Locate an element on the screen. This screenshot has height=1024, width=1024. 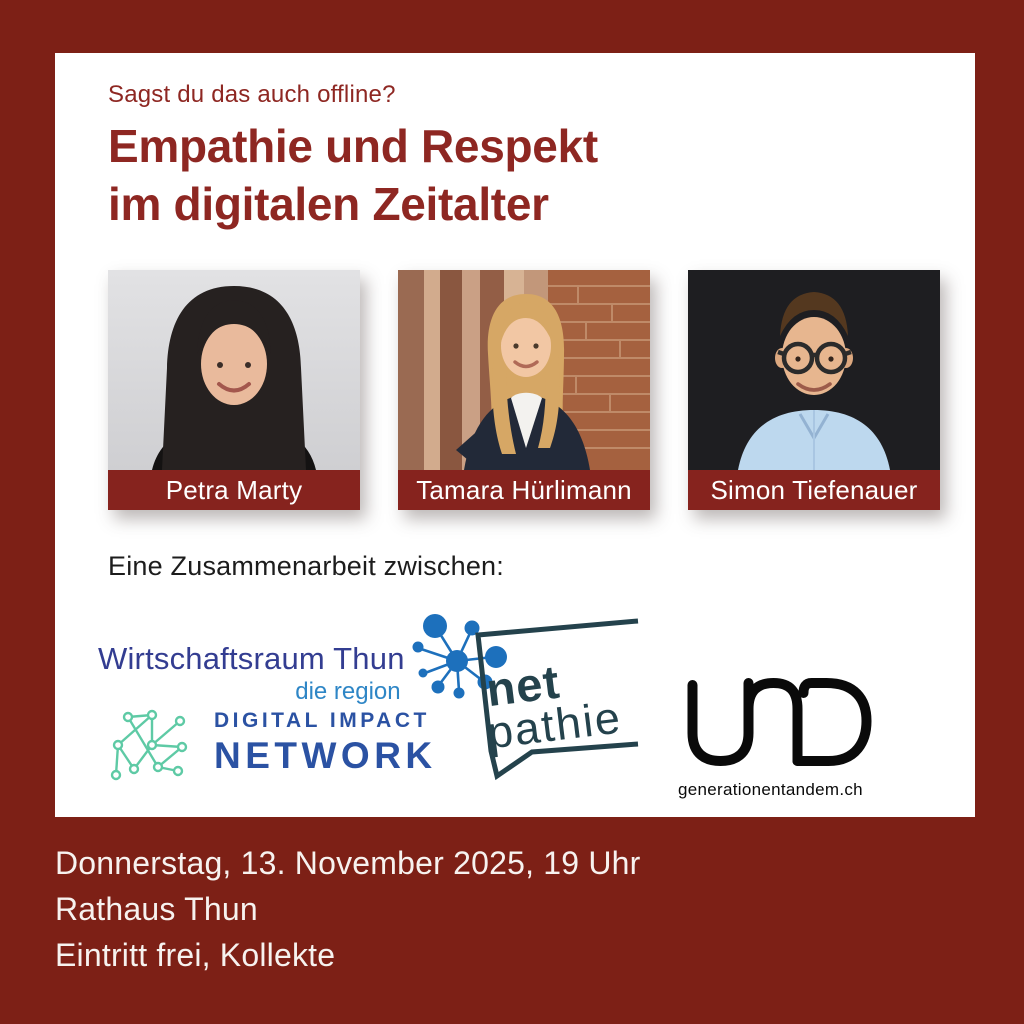
speaker-card-petra-marty: Petra Marty is located at coordinates (234, 390).